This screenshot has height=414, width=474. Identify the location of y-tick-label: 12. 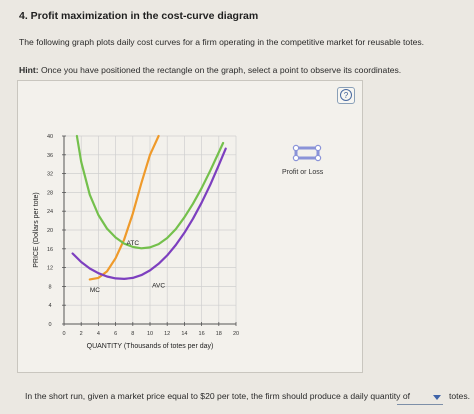
(50, 269).